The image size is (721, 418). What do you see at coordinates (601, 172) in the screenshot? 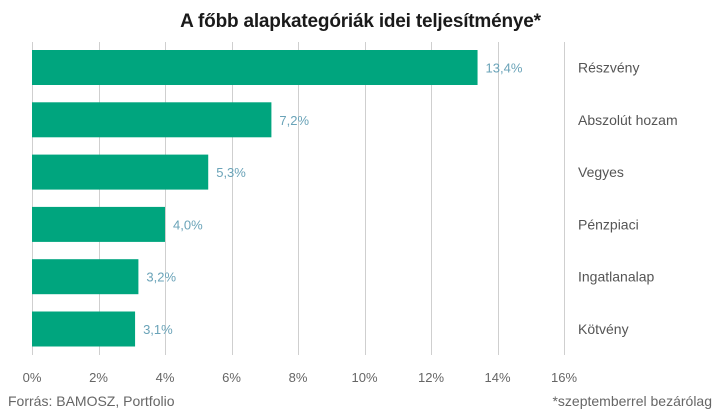
I see `category-label: Vegyes` at bounding box center [601, 172].